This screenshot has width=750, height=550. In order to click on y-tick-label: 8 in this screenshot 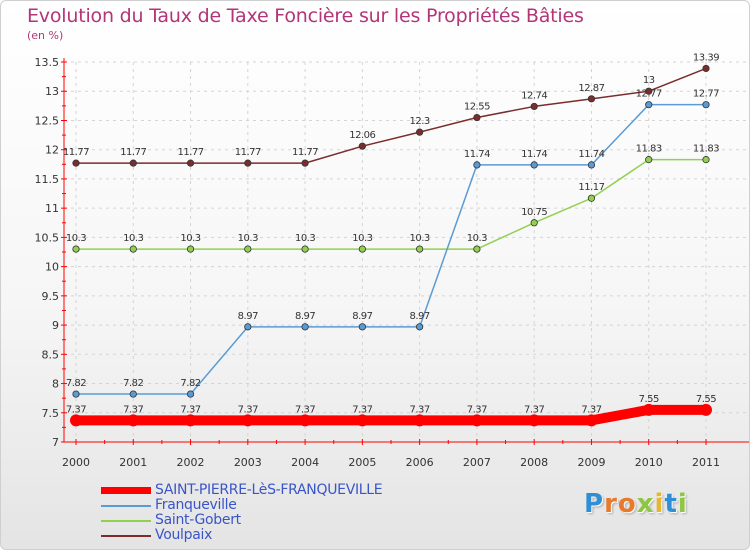, I will do `click(55, 384)`.